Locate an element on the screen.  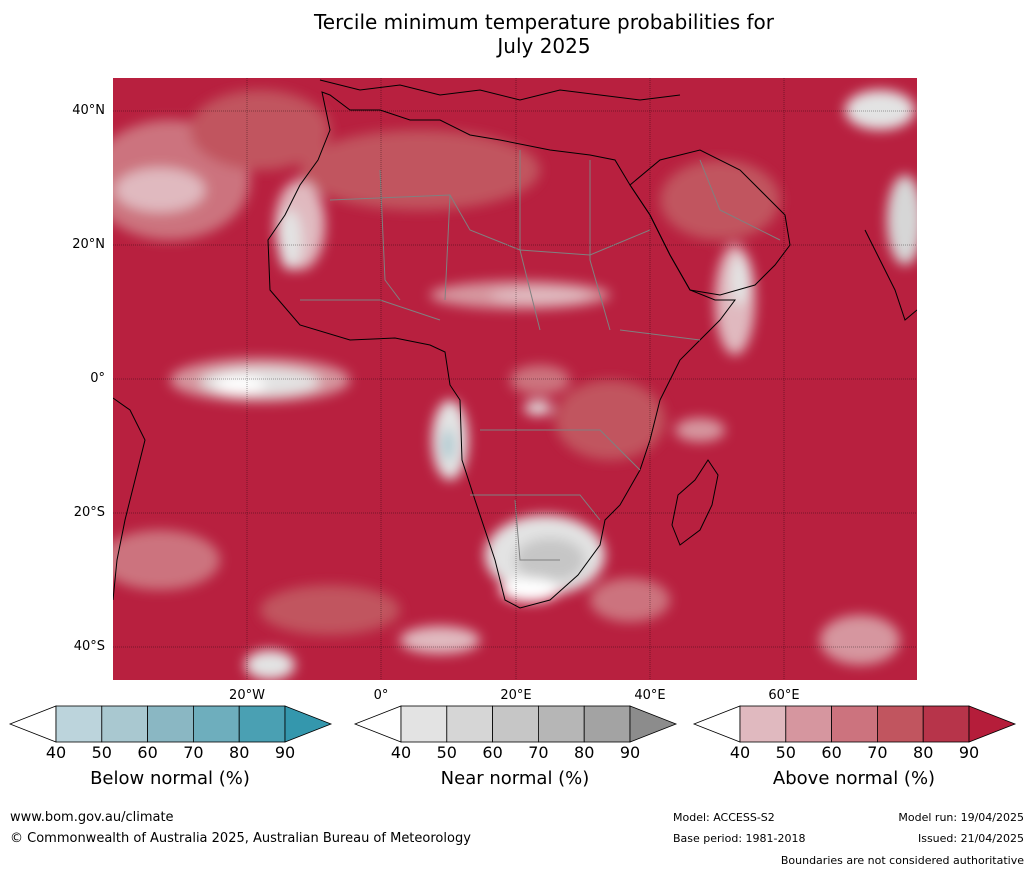
colorbar-above-tick: 40 is located at coordinates (740, 752).